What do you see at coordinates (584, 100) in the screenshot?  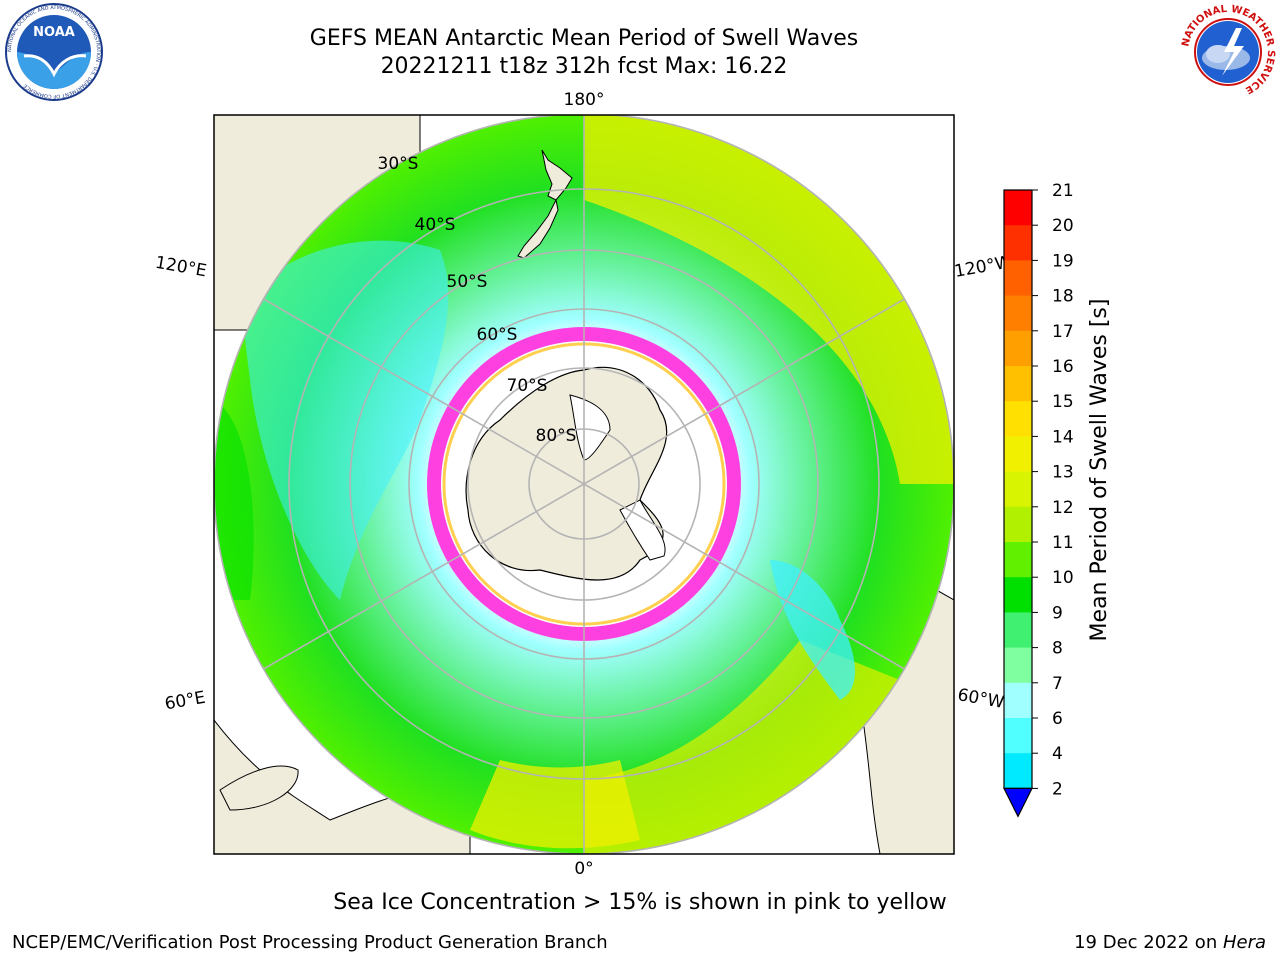 I see `lon-label-180: 180°` at bounding box center [584, 100].